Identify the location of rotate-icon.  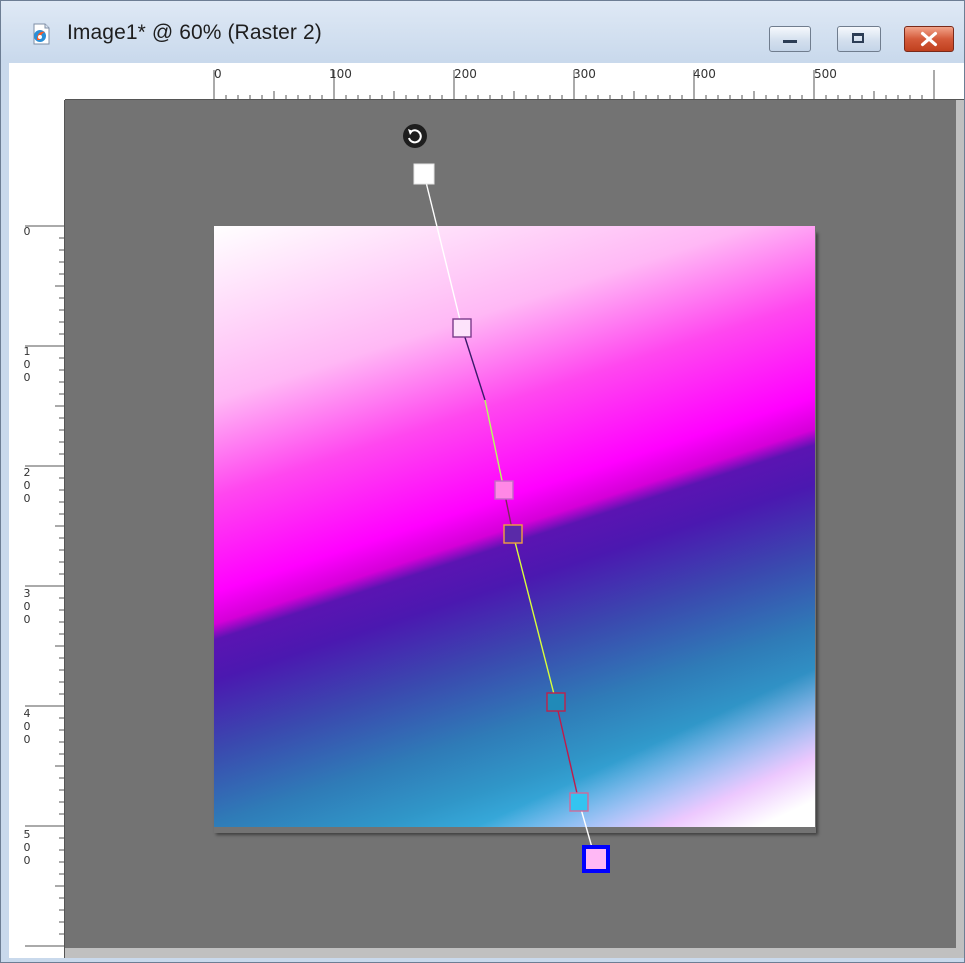
(415, 136).